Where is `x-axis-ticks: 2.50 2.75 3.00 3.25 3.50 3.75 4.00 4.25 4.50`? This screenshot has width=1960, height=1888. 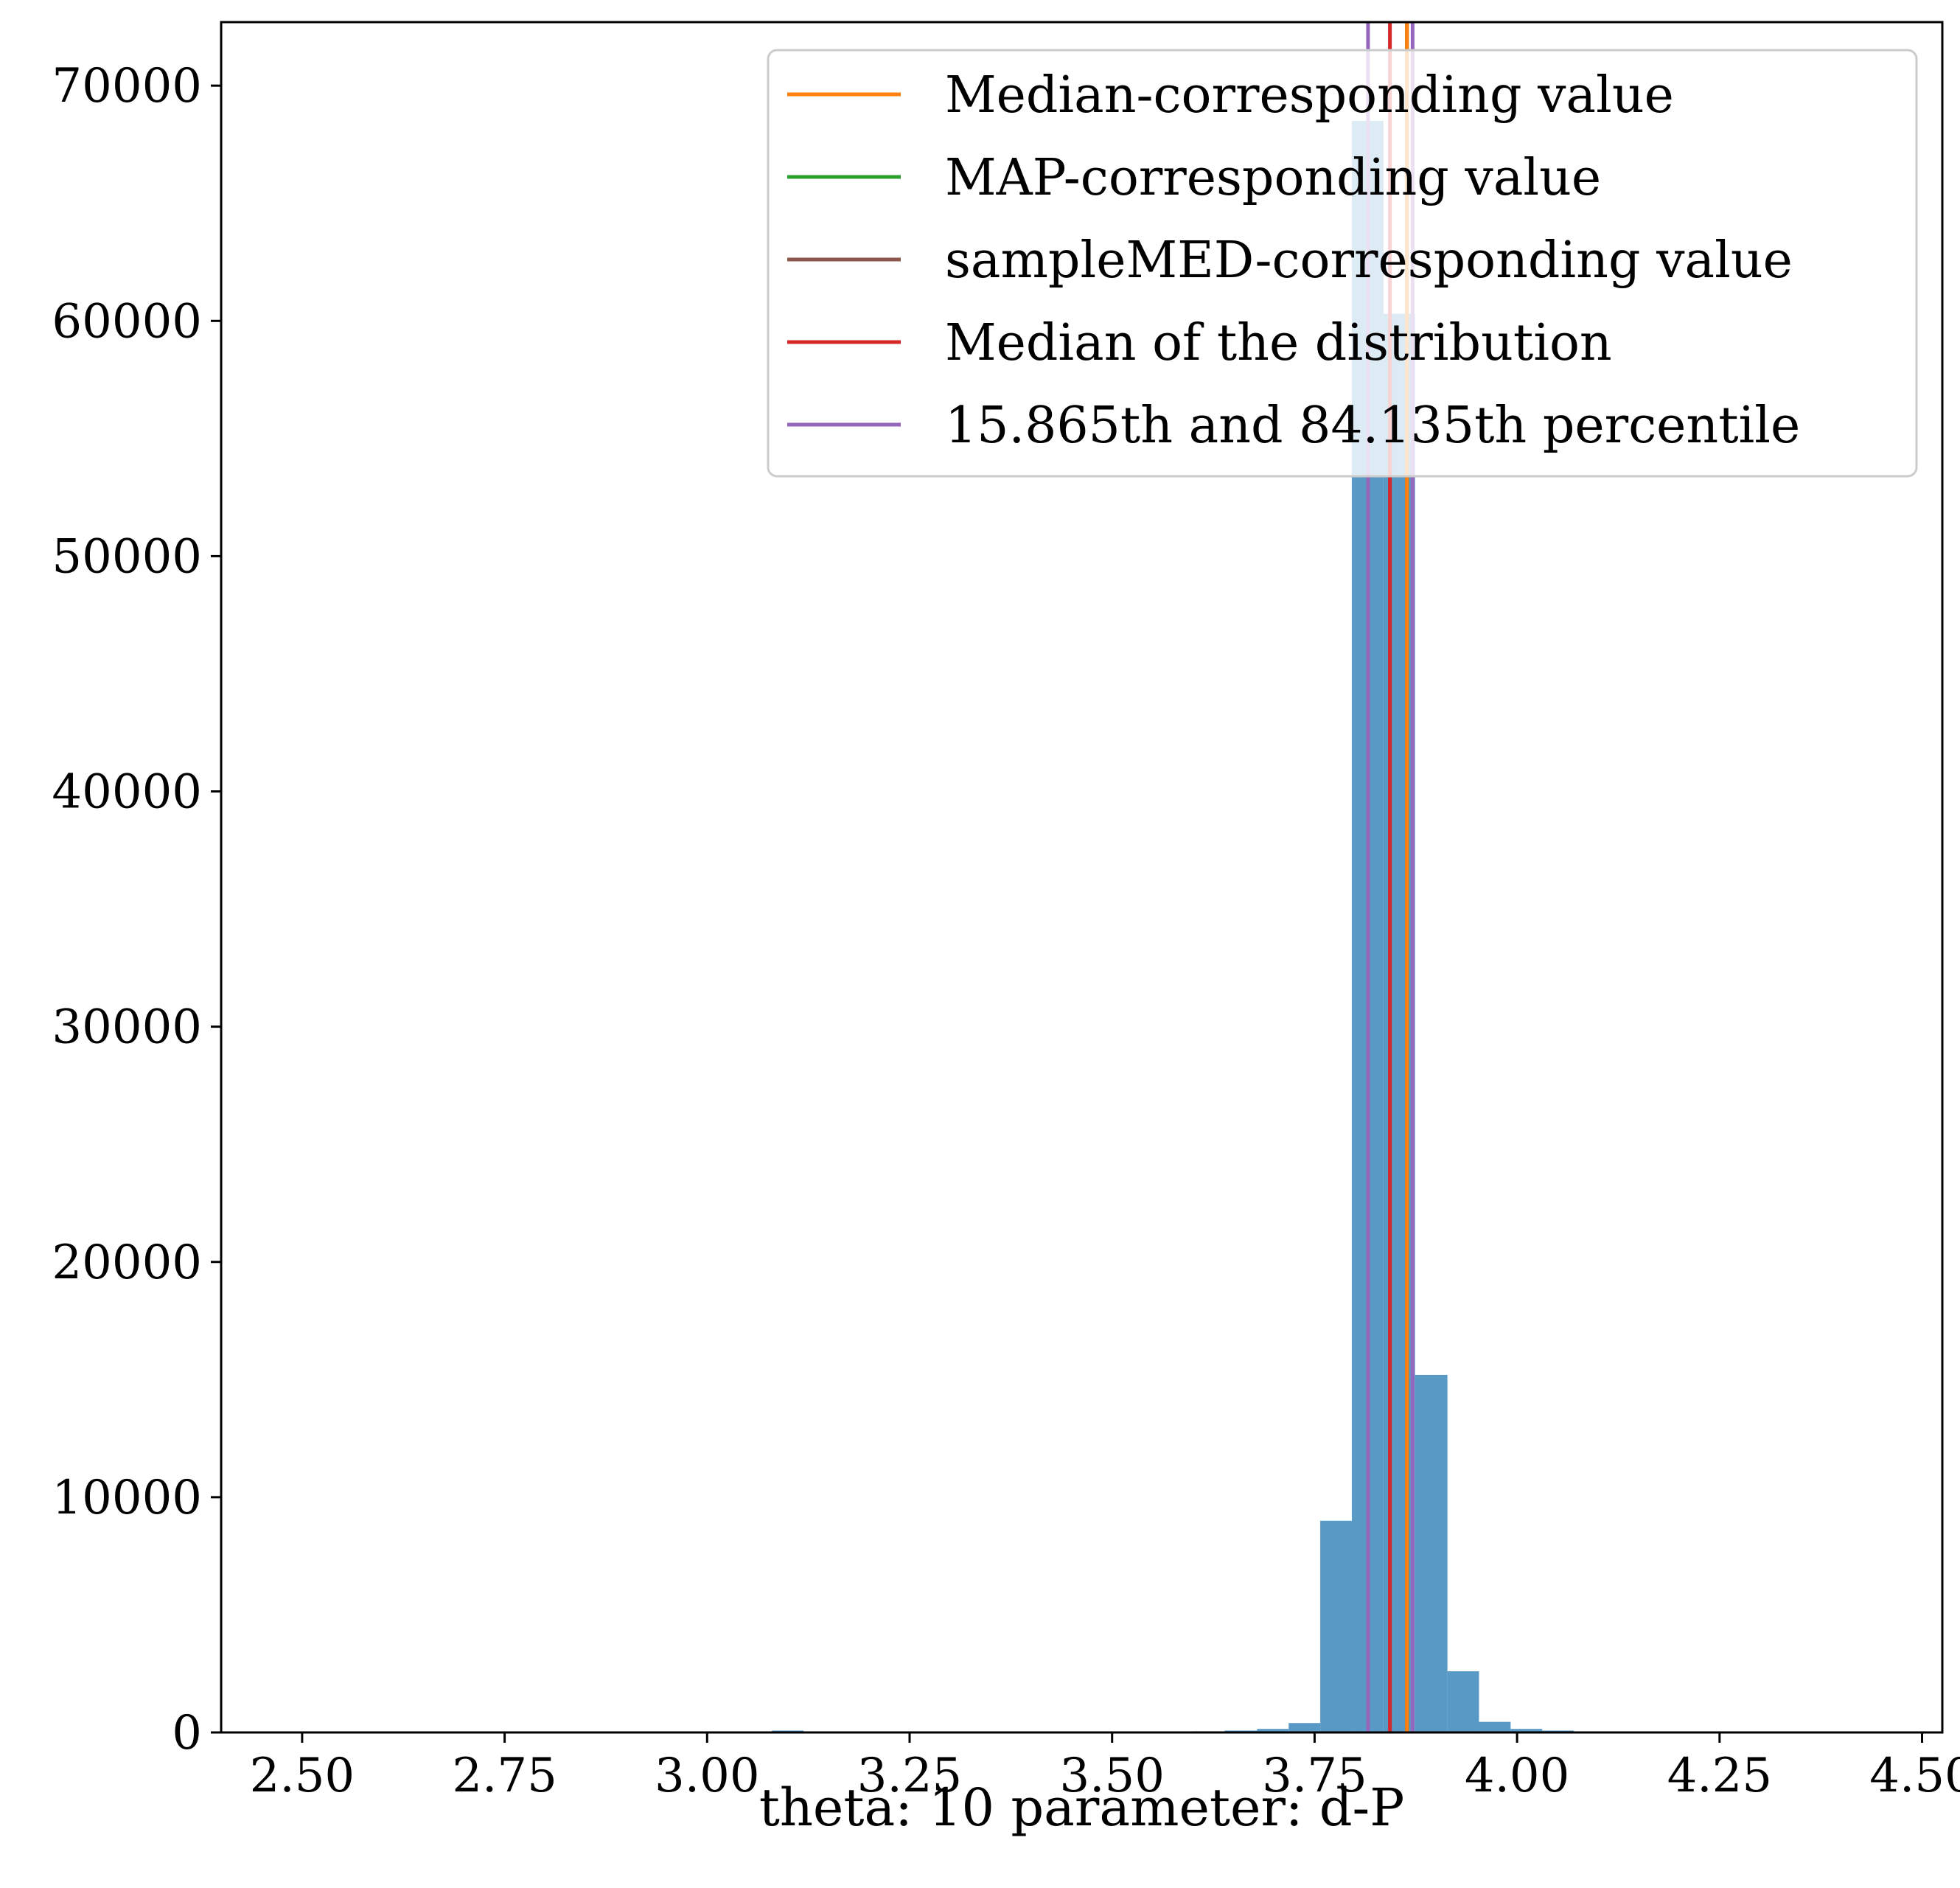
x-axis-ticks: 2.50 2.75 3.00 3.25 3.50 3.75 4.00 4.25 4.50 is located at coordinates (1105, 1767).